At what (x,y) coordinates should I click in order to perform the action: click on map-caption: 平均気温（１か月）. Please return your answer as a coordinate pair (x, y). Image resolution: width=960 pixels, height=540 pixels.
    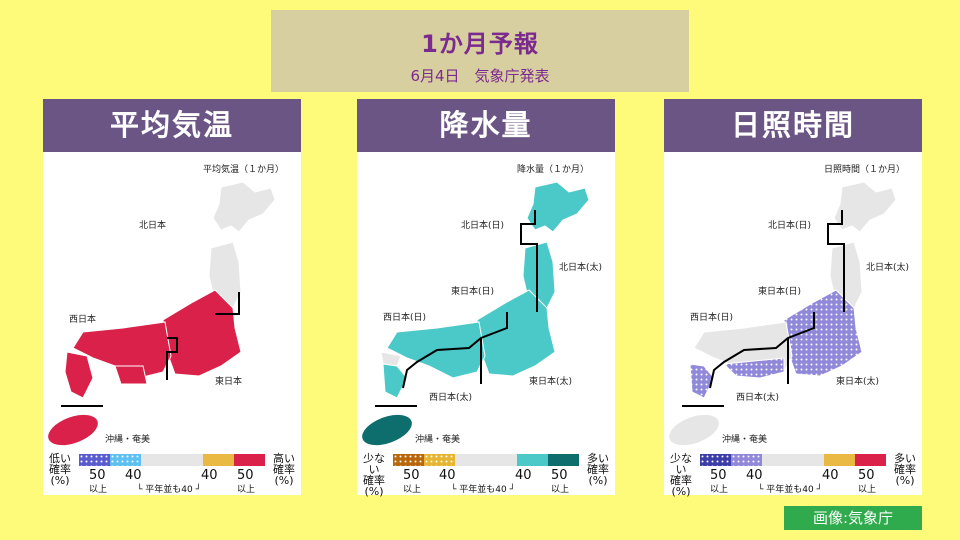
    Looking at the image, I should click on (243, 169).